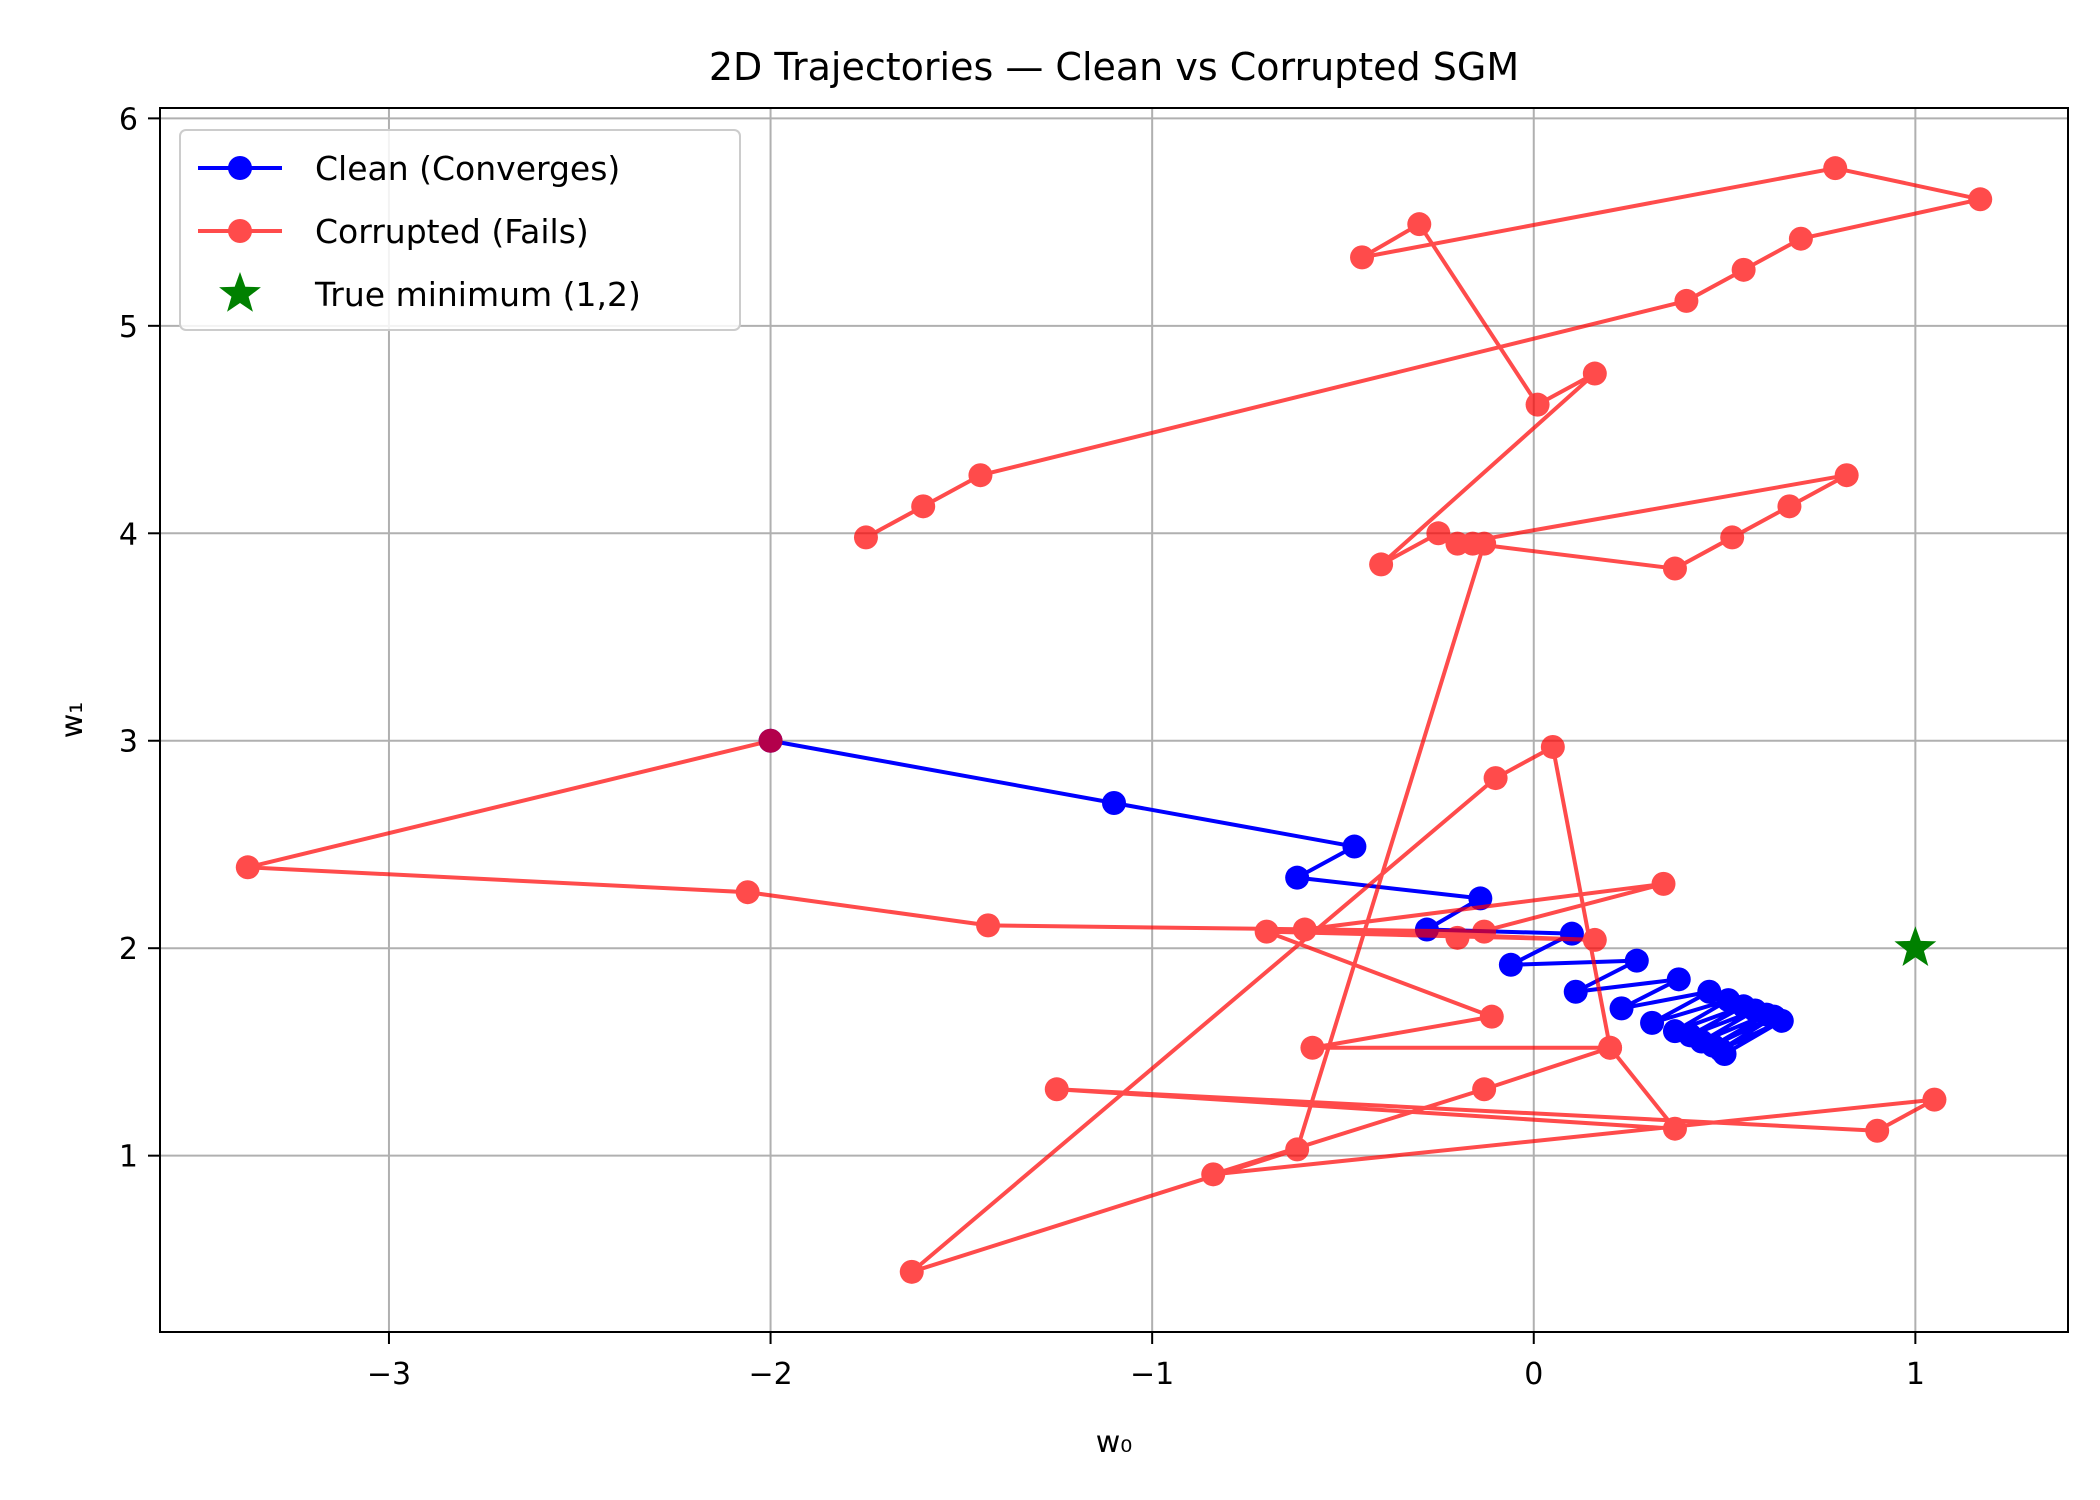  What do you see at coordinates (1533, 1374) in the screenshot?
I see `x-tick-label: 0` at bounding box center [1533, 1374].